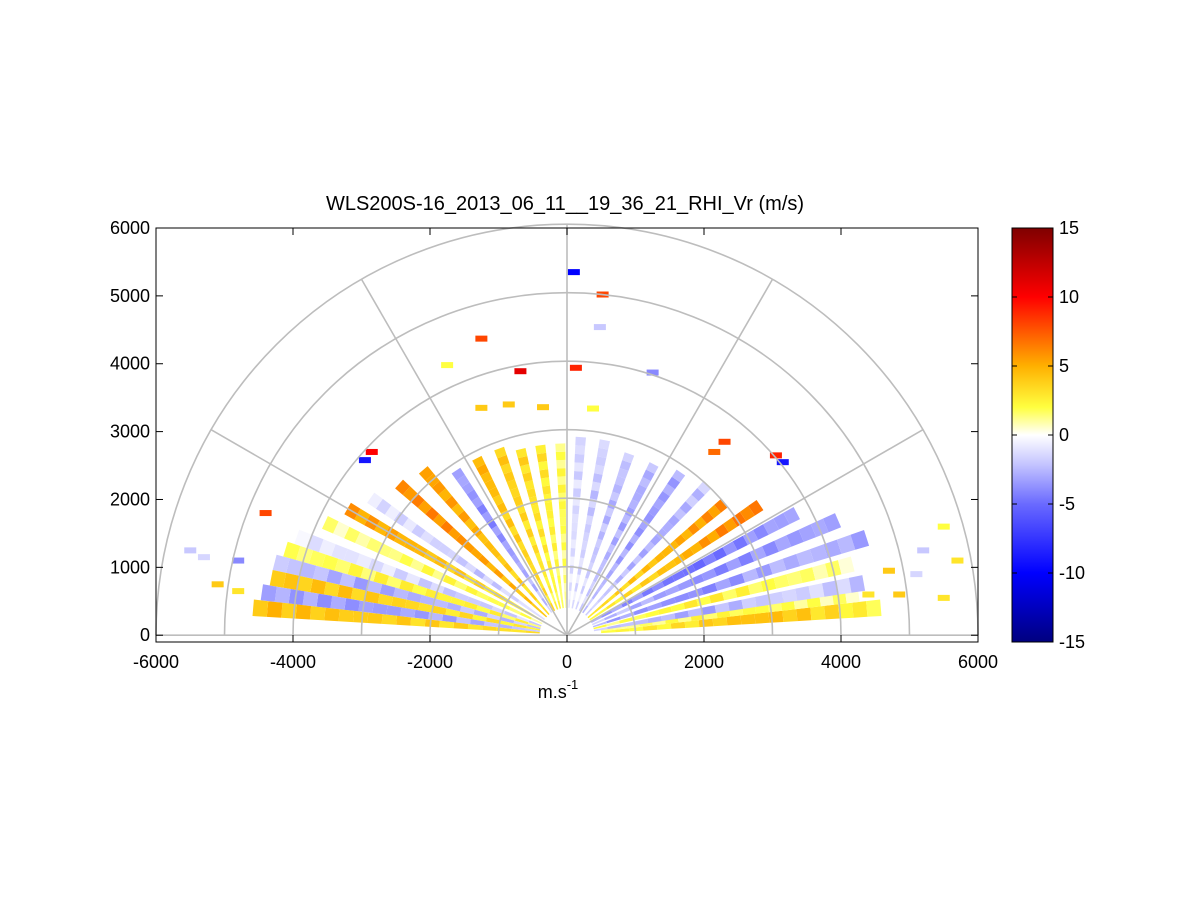 The image size is (1201, 901). Describe the element at coordinates (670, 457) in the screenshot. I see `grid-spoke` at that location.